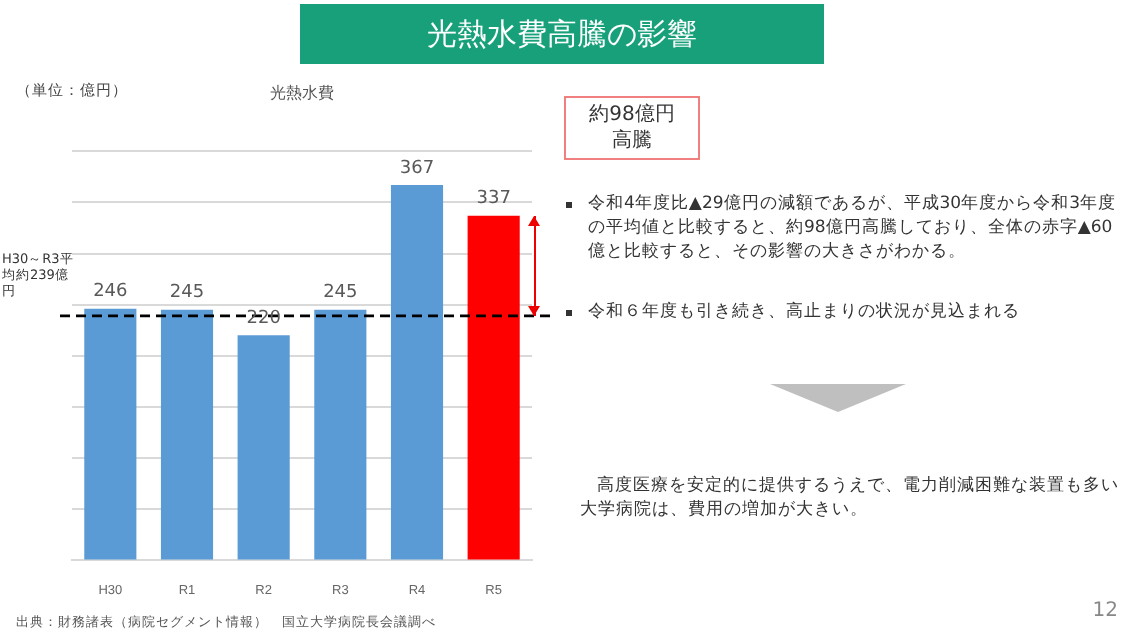  What do you see at coordinates (562, 34) in the screenshot?
I see `chart-title: 光熱水費高騰の影響` at bounding box center [562, 34].